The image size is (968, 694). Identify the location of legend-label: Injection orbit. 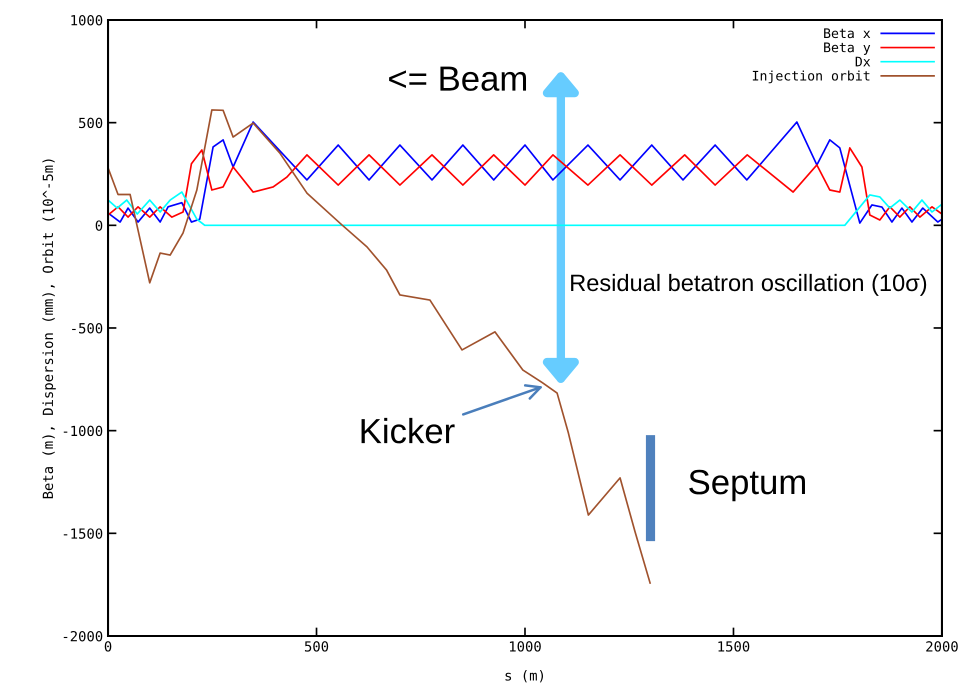
(811, 77).